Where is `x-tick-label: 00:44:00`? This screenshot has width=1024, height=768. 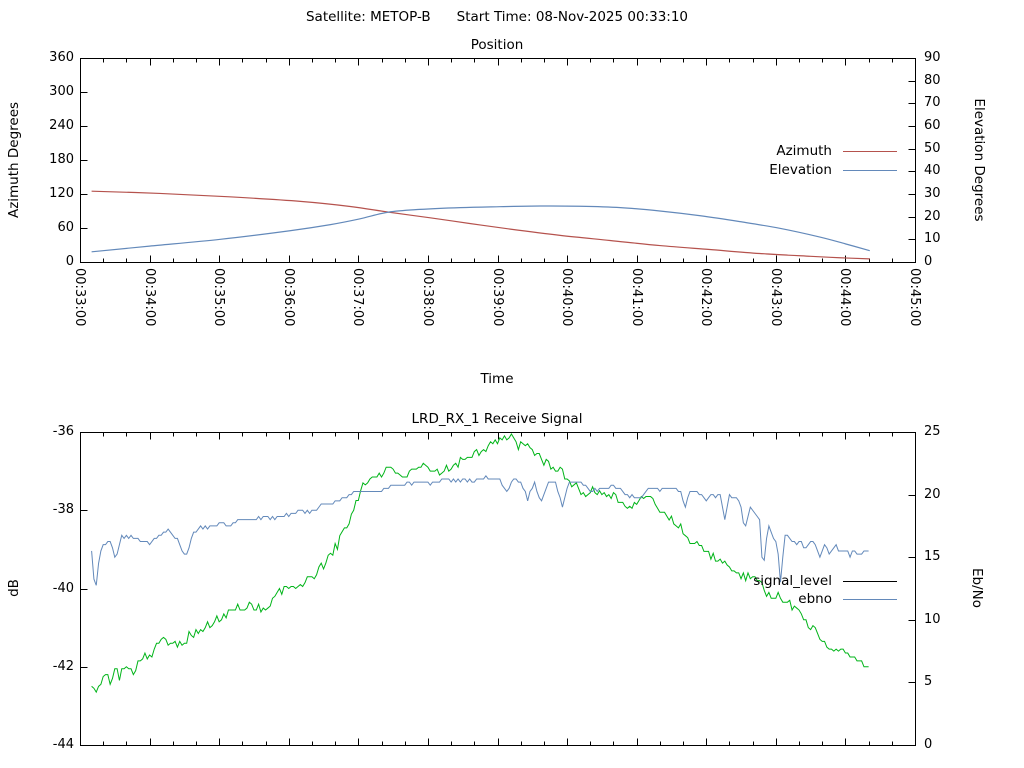
x-tick-label: 00:44:00 is located at coordinates (845, 297).